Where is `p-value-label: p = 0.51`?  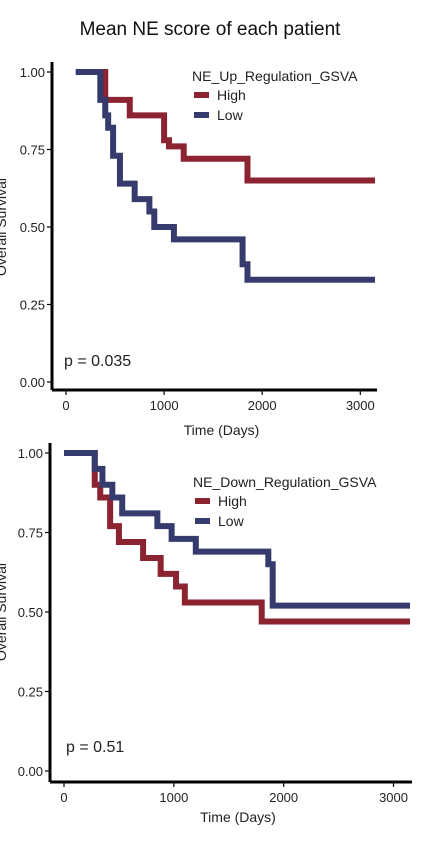
p-value-label: p = 0.51 is located at coordinates (95, 747).